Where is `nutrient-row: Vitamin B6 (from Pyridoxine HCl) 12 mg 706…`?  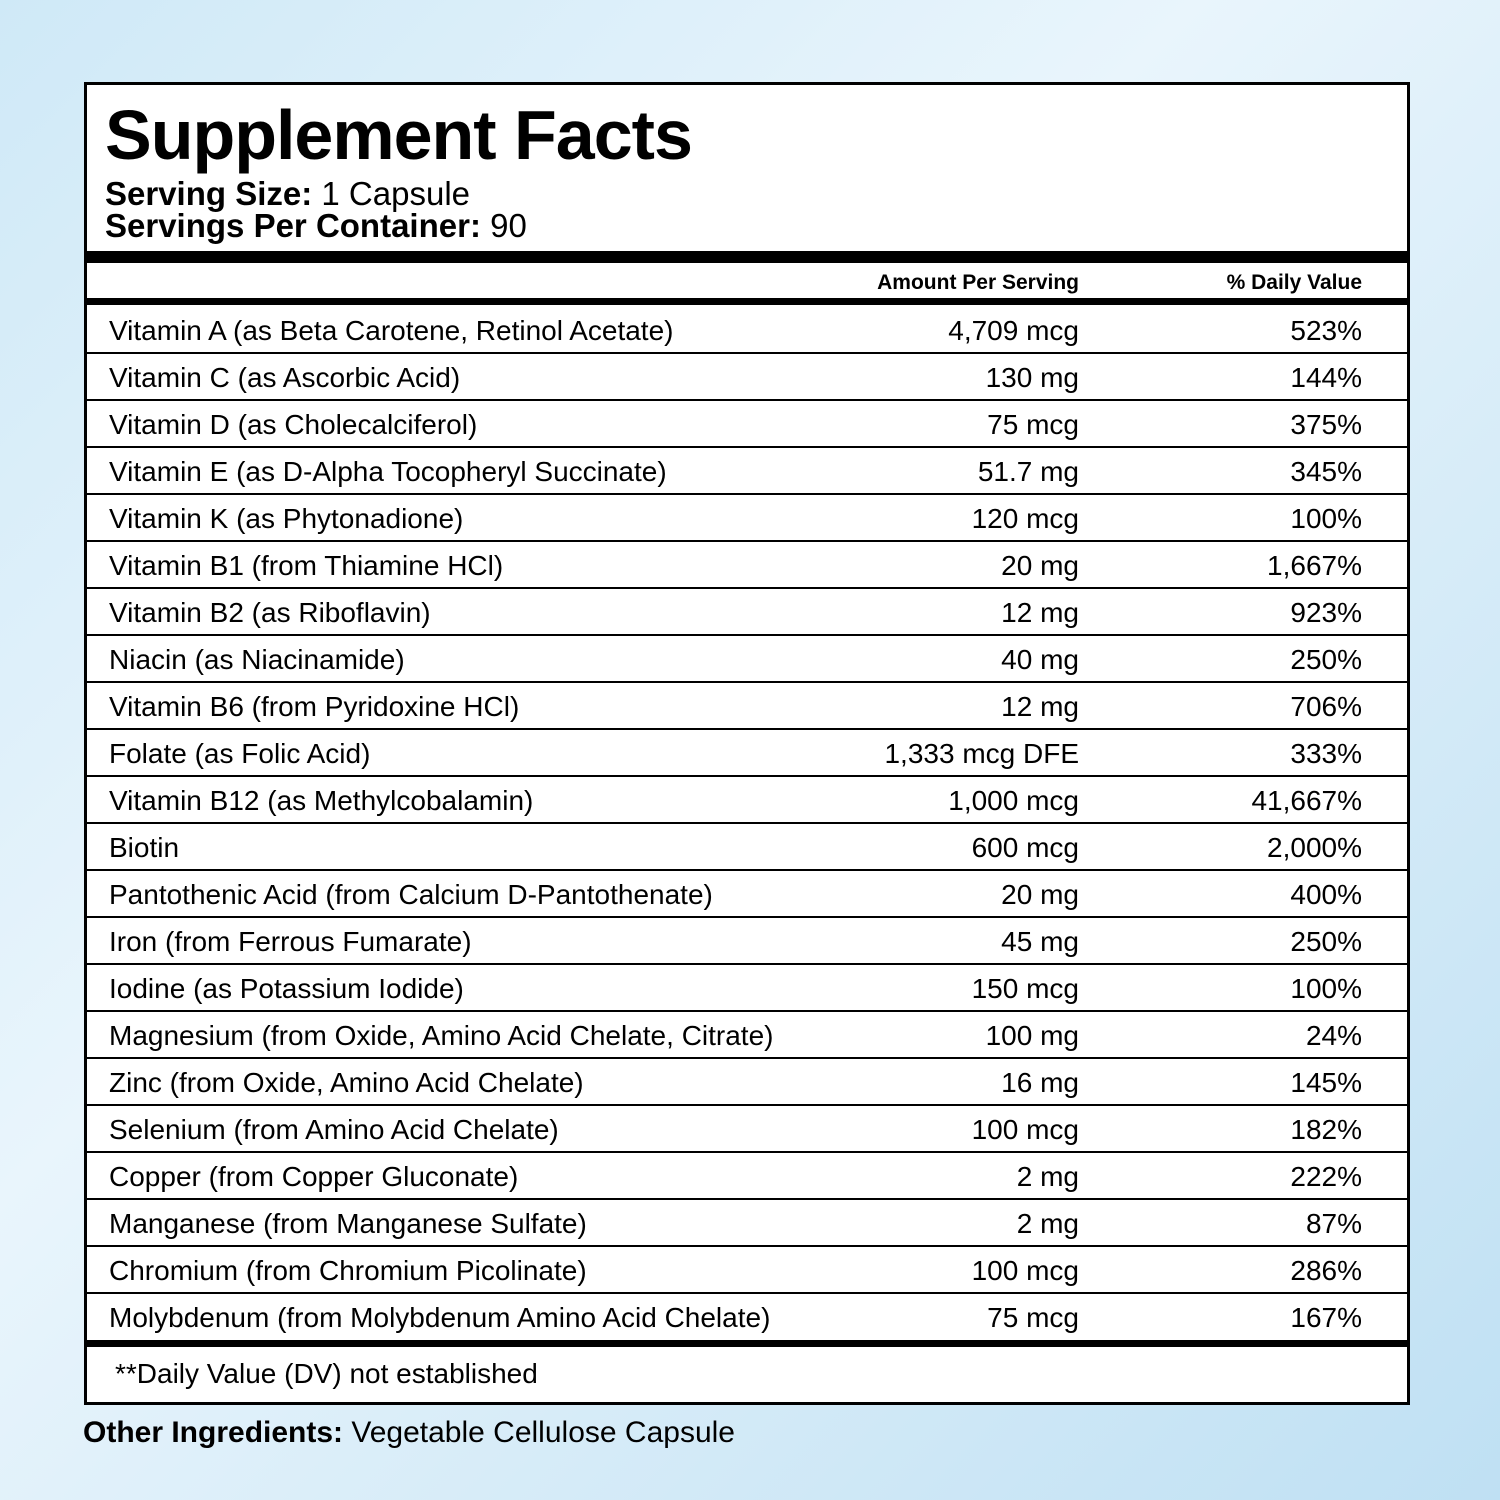 nutrient-row: Vitamin B6 (from Pyridoxine HCl) 12 mg 706… is located at coordinates (747, 706).